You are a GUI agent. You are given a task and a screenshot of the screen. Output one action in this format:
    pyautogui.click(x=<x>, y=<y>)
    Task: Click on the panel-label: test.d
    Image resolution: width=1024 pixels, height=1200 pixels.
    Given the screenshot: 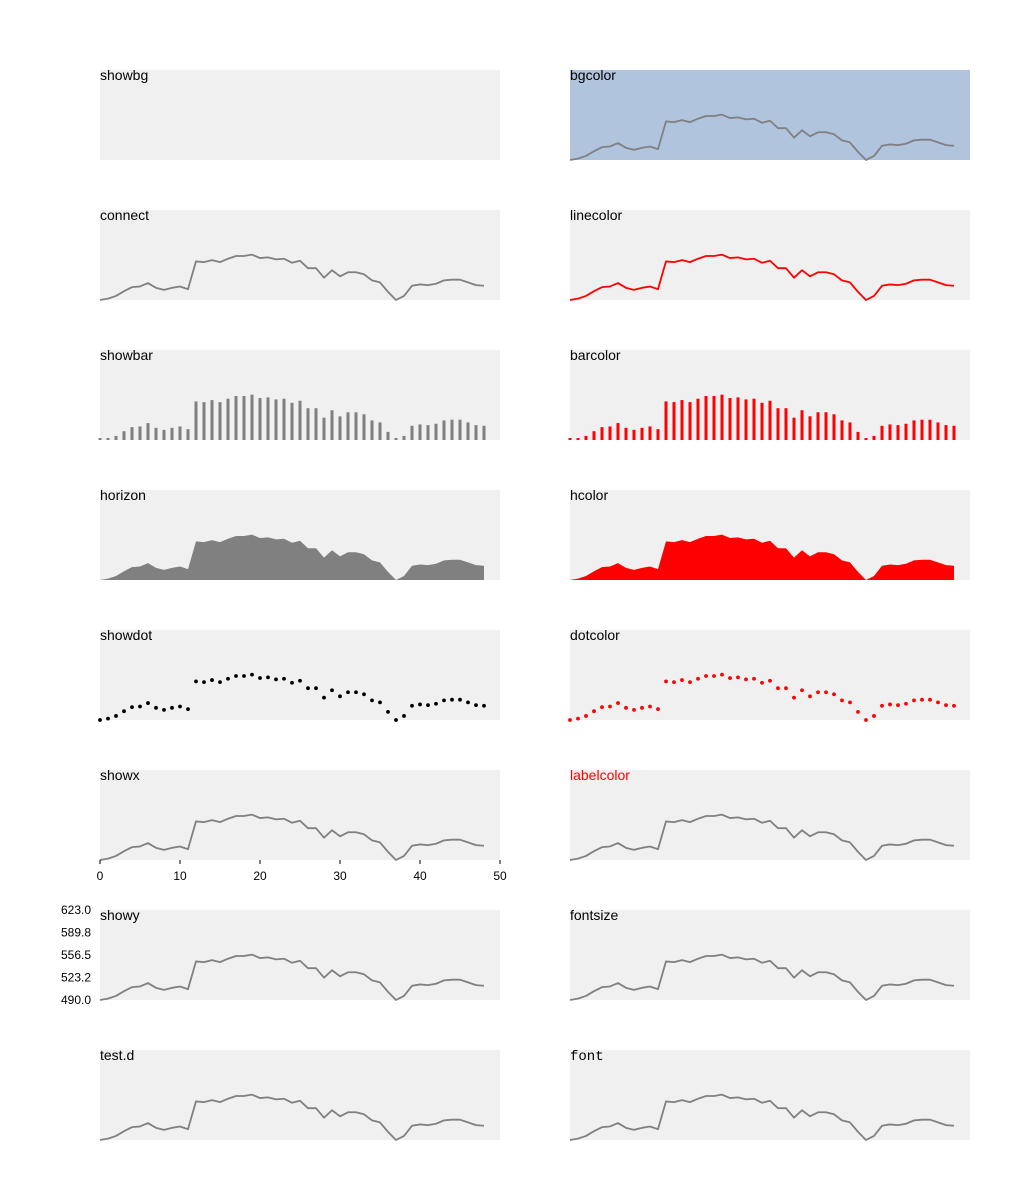 What is the action you would take?
    pyautogui.click(x=117, y=1055)
    